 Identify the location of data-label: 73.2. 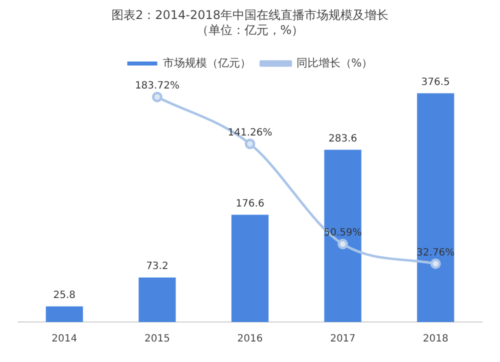
(157, 266).